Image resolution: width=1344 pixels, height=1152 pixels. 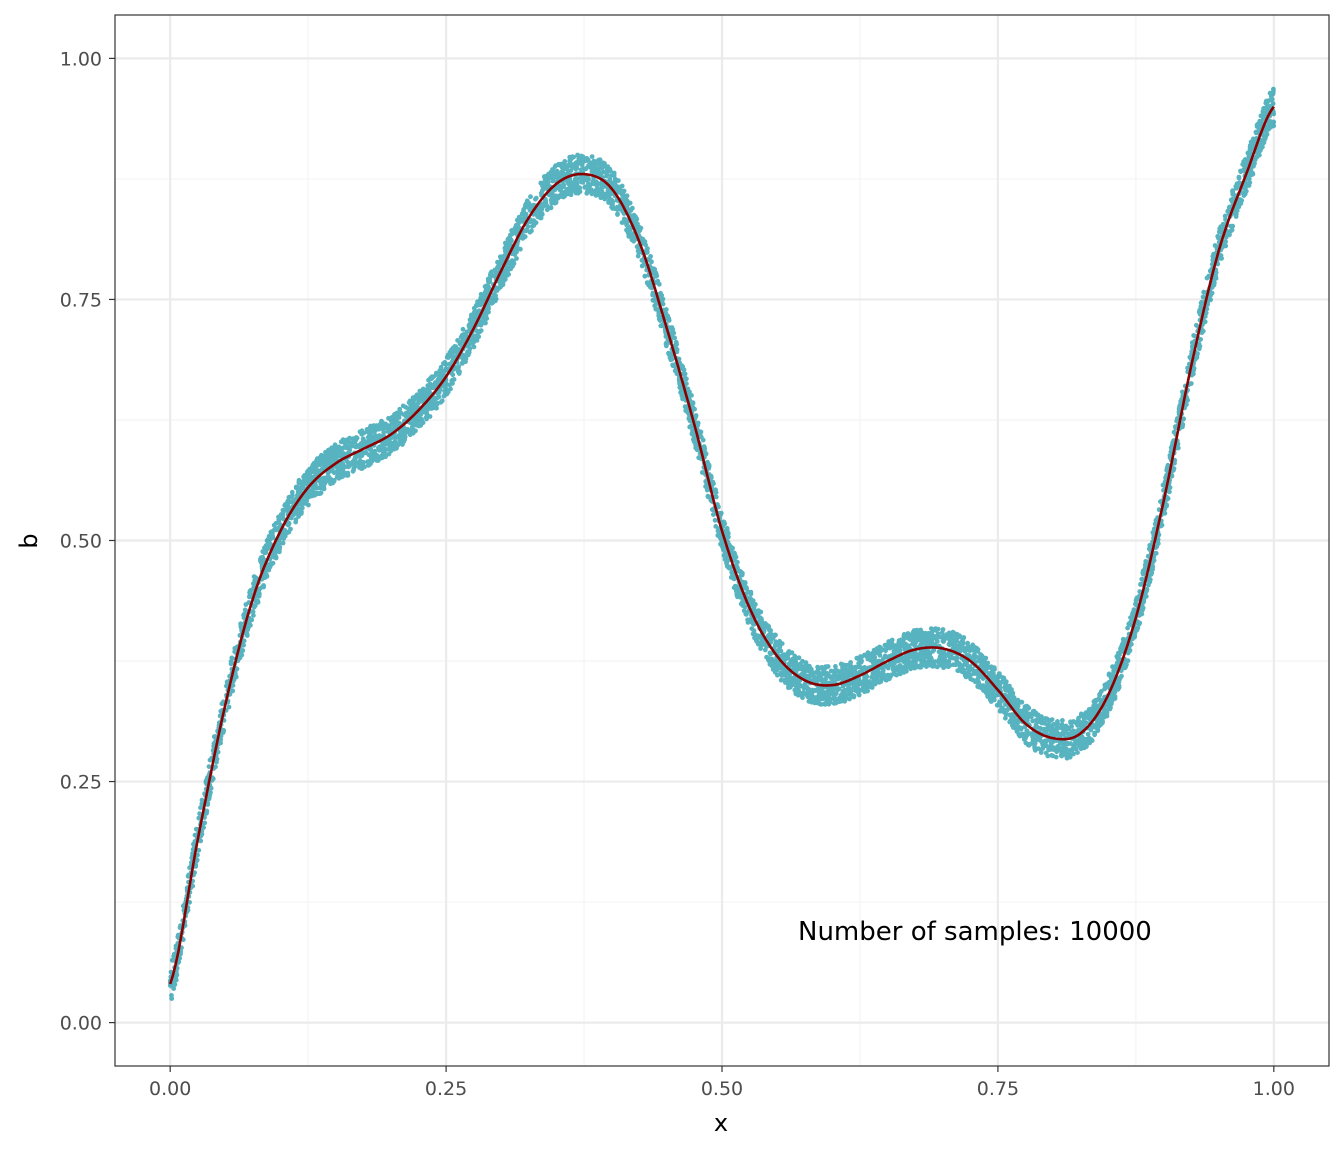 What do you see at coordinates (81, 1024) in the screenshot?
I see `y-tick-label: 0.00` at bounding box center [81, 1024].